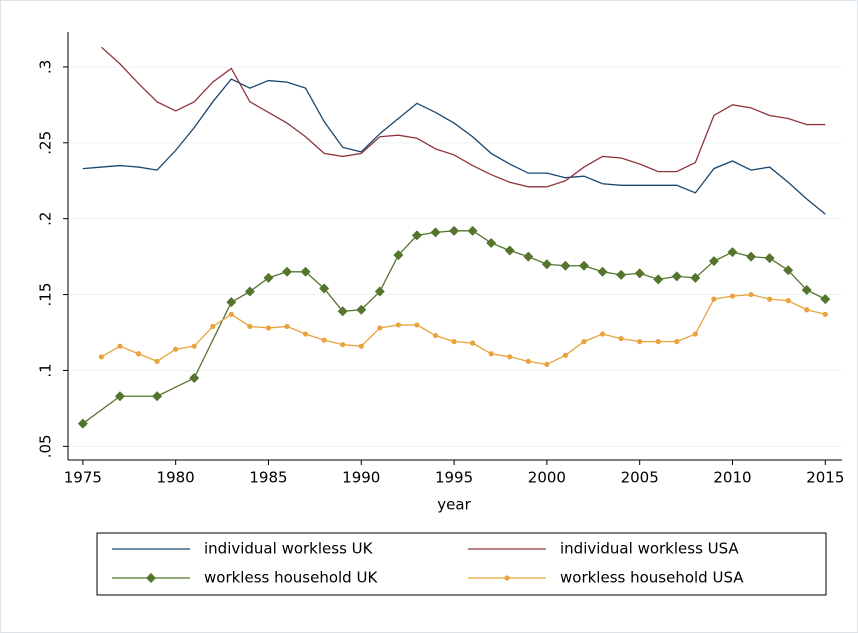  What do you see at coordinates (547, 478) in the screenshot?
I see `x-tick-label: 2000` at bounding box center [547, 478].